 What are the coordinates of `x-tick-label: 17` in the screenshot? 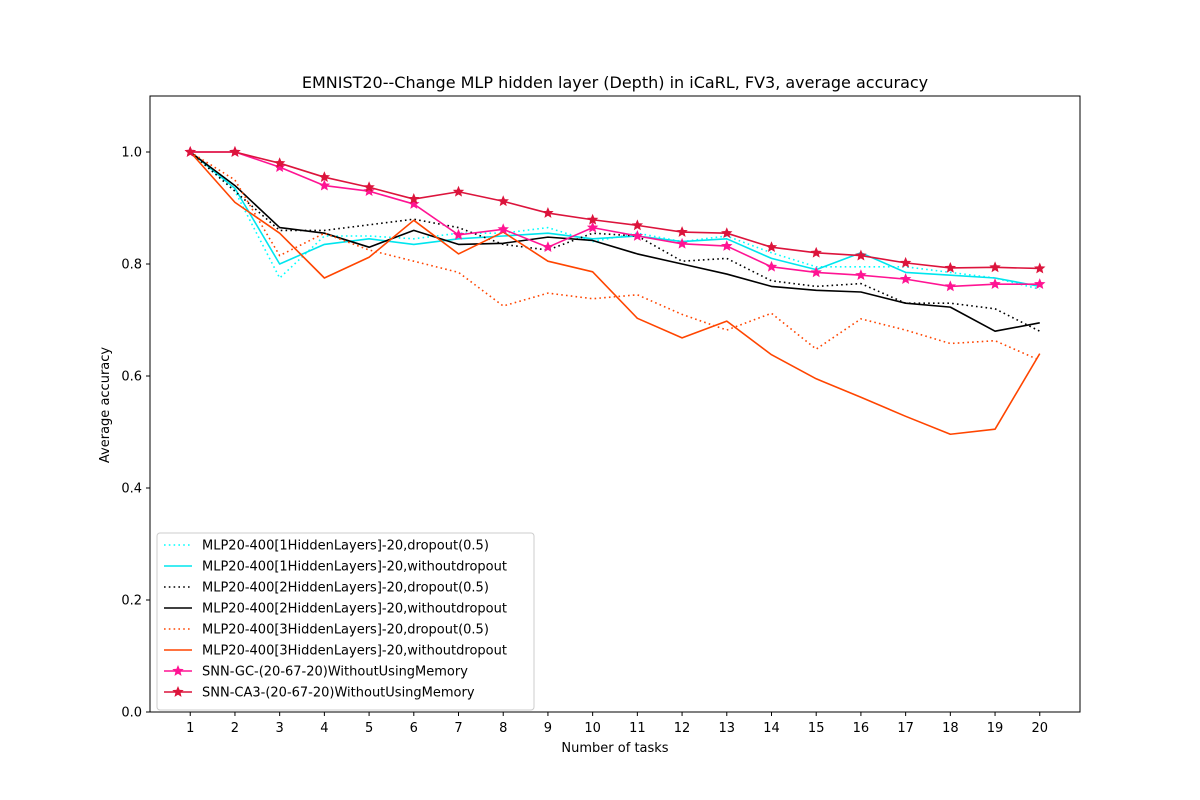 It's located at (905, 728).